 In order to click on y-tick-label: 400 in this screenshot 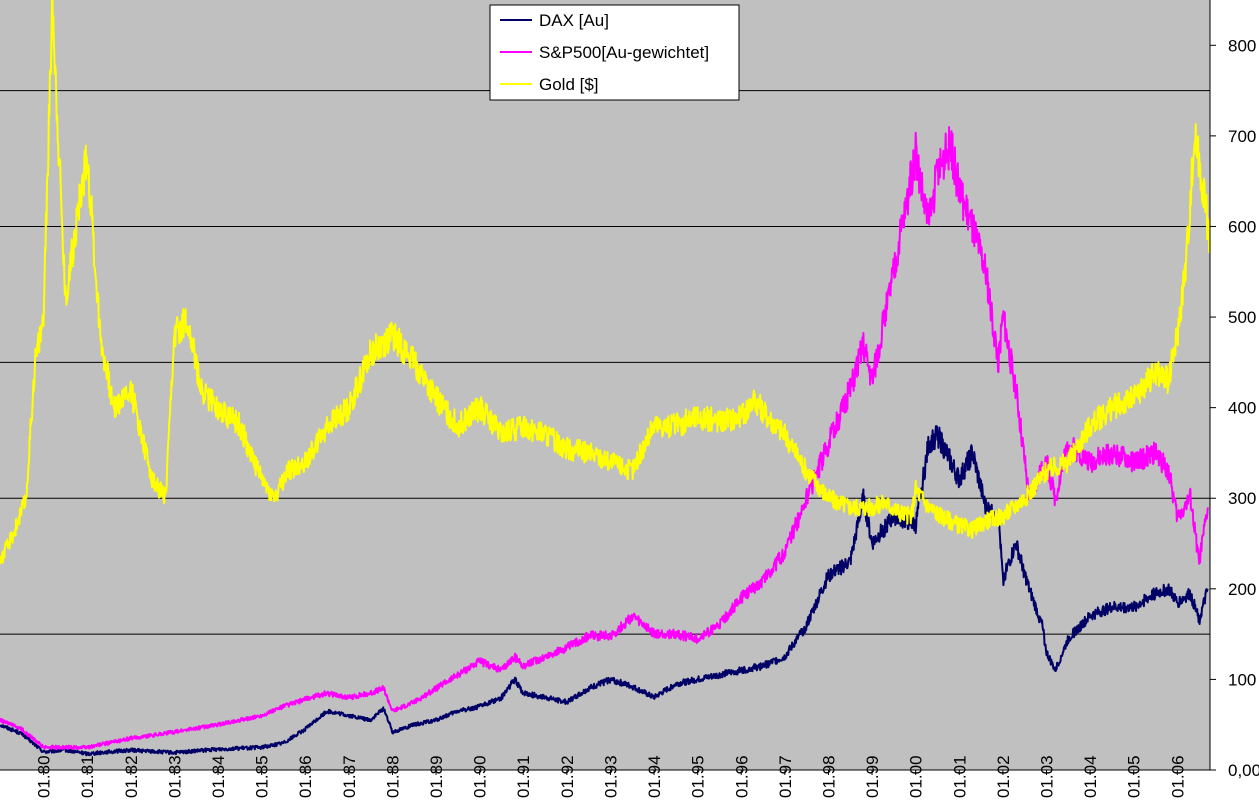, I will do `click(1242, 408)`.